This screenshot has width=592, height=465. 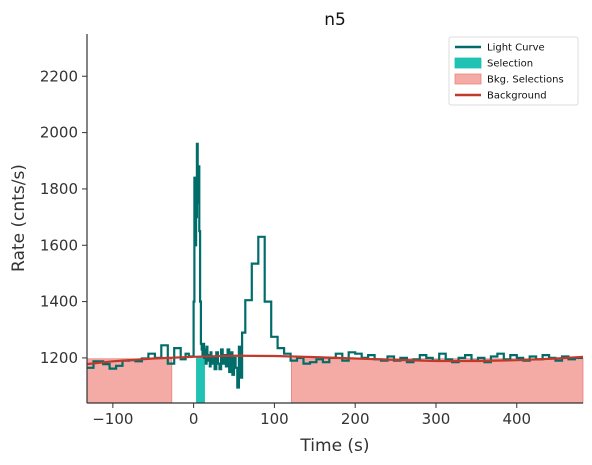 I want to click on bkg-selection-layer, so click(x=335, y=381).